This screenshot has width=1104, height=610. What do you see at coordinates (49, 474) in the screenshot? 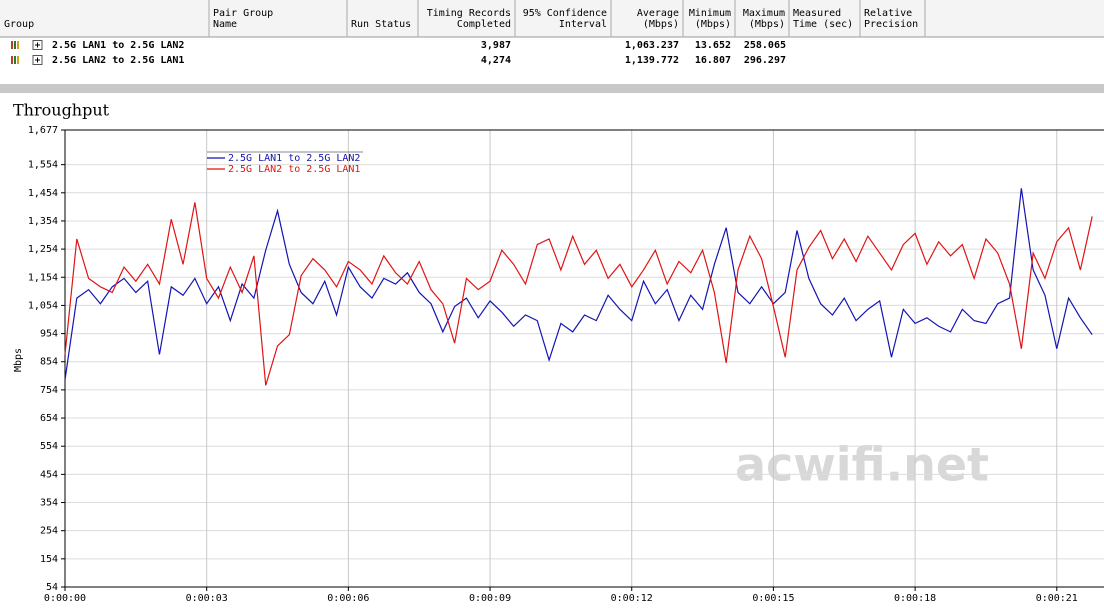
I see `y-tick-label: 454` at bounding box center [49, 474].